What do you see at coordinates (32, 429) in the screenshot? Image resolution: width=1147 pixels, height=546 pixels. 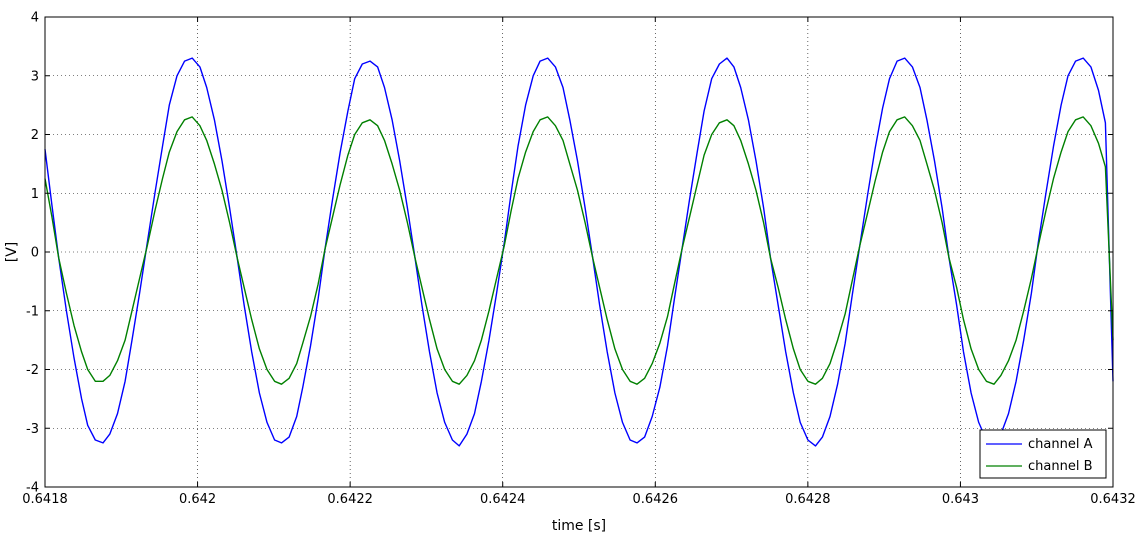 I see `y-tick-label: -3` at bounding box center [32, 429].